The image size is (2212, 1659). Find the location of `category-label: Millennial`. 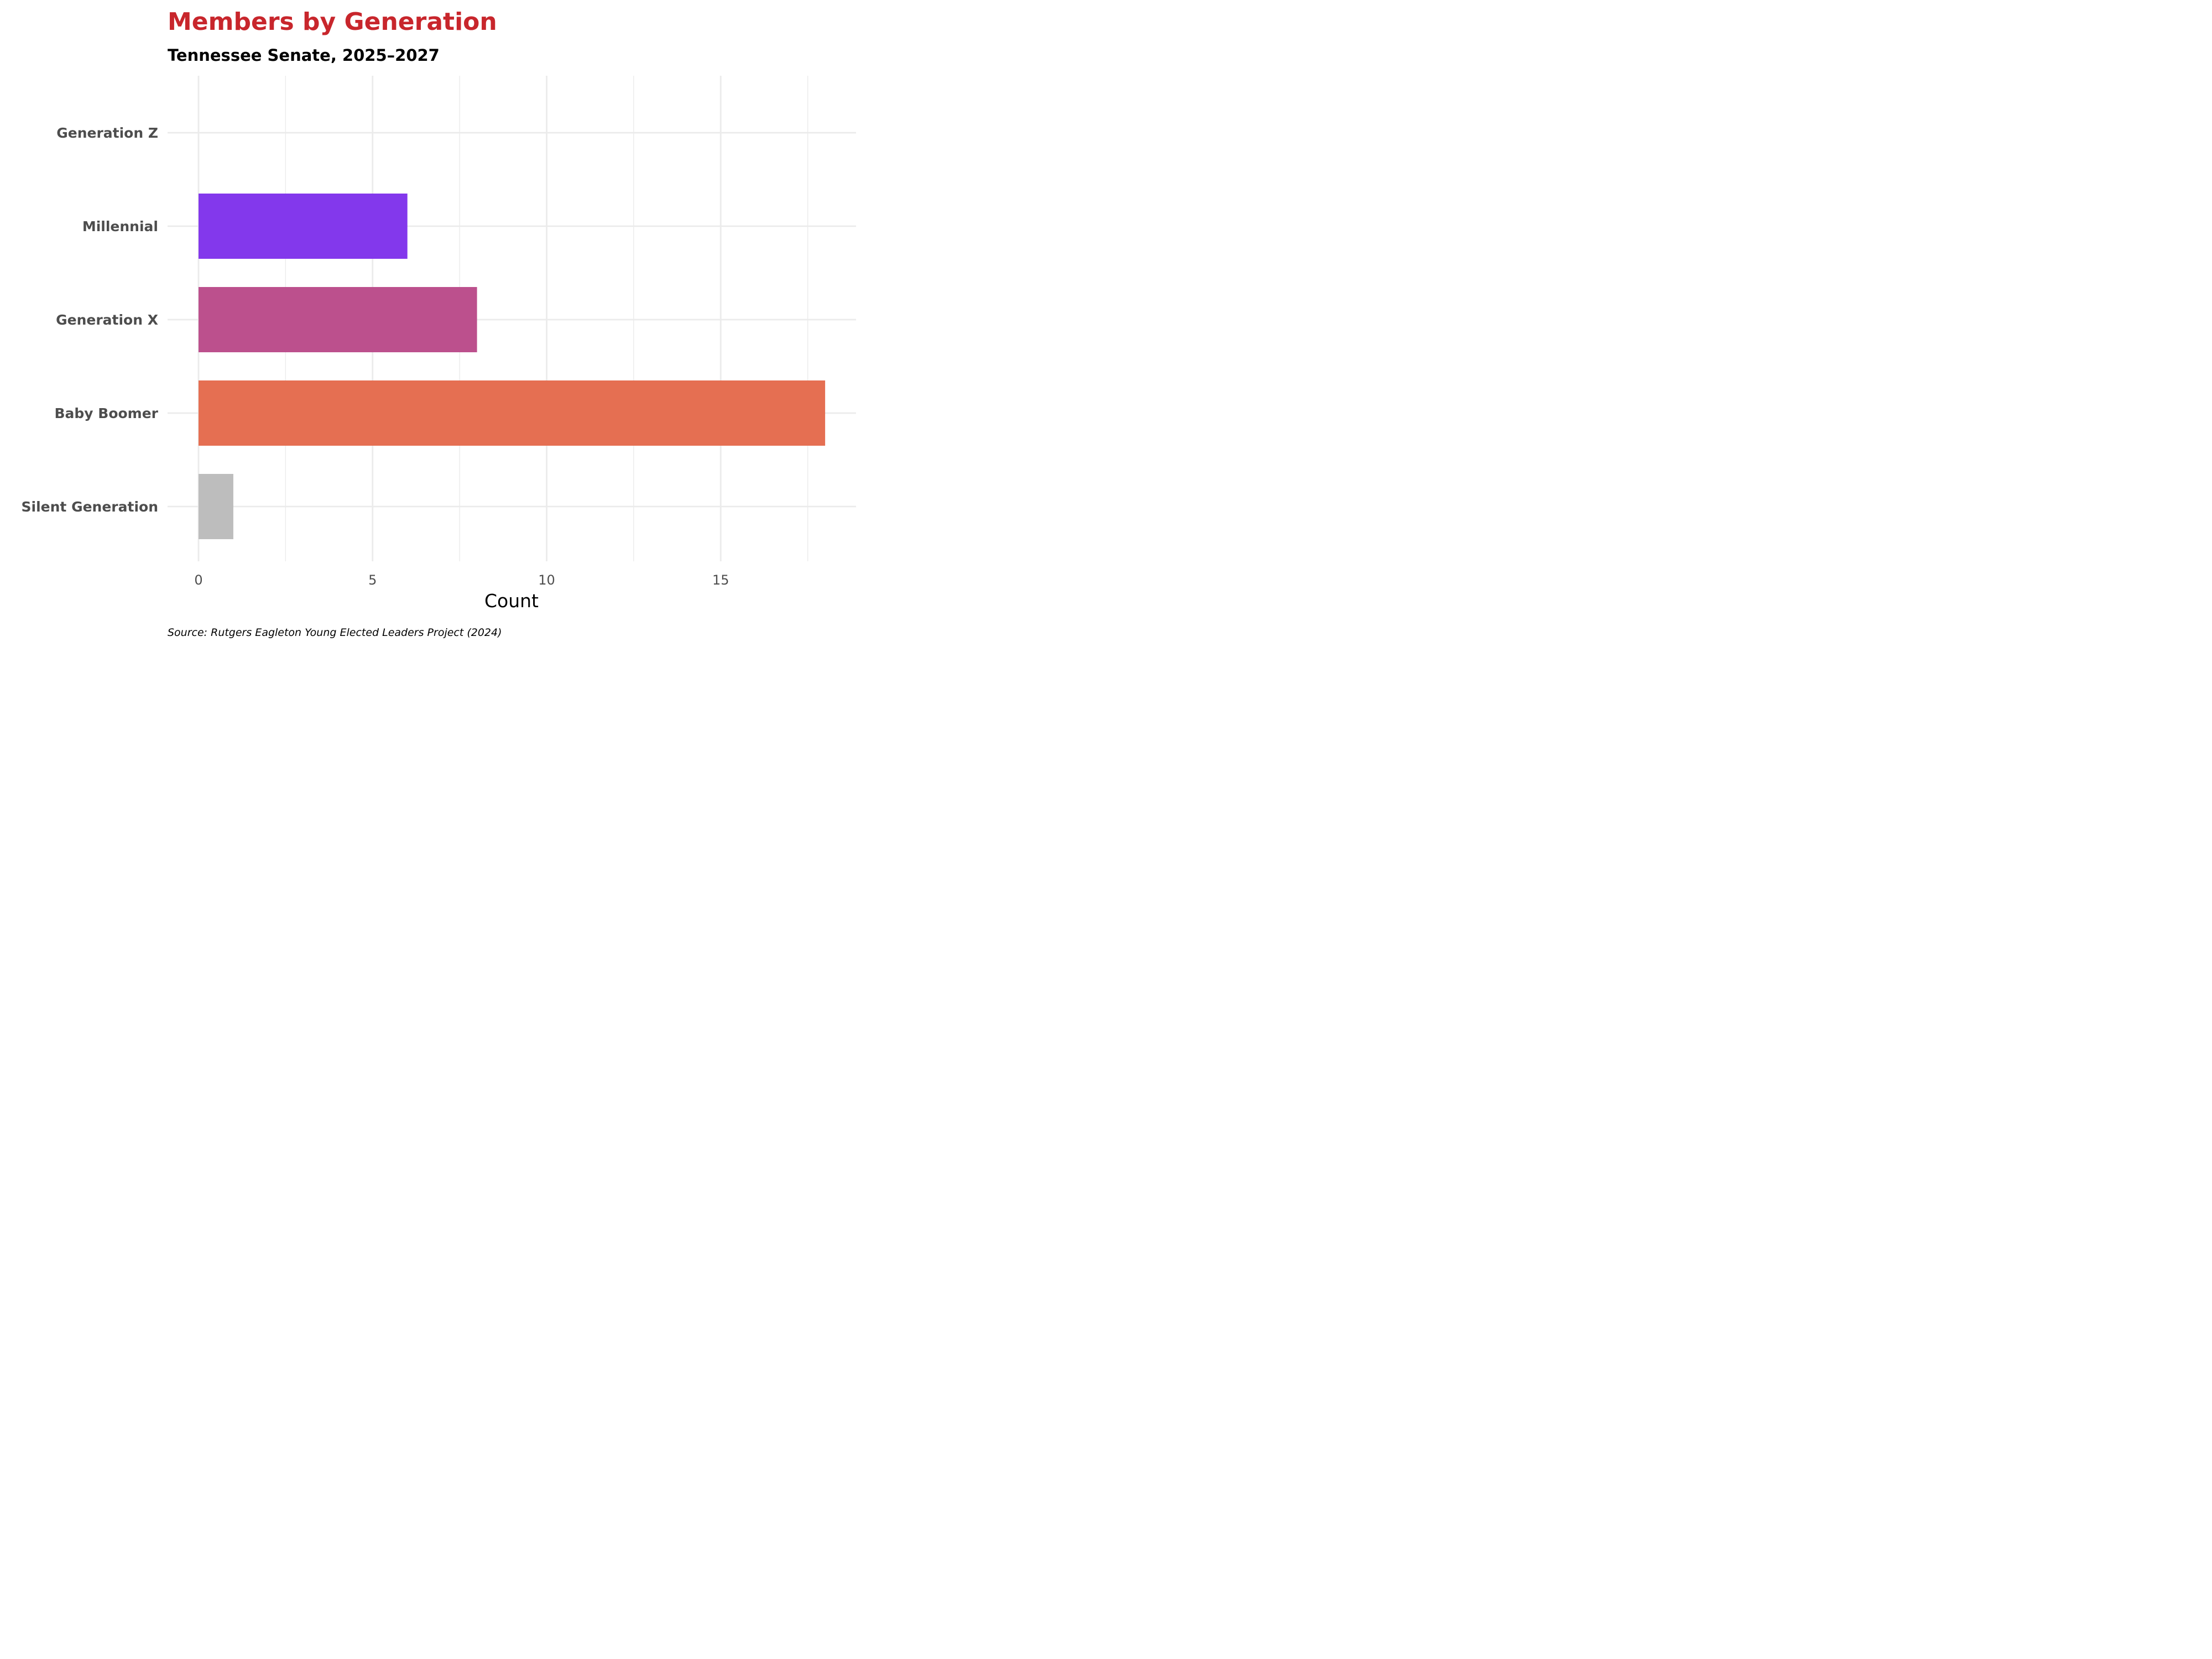

category-label: Millennial is located at coordinates (120, 226).